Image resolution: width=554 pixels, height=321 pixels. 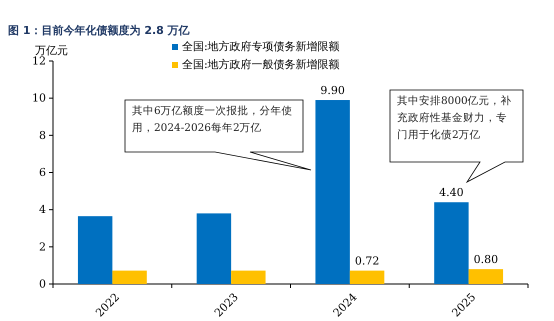 What do you see at coordinates (212, 120) in the screenshot?
I see `annotation: 其中6万亿额度一次报批，分年使用，2024-2026每年2万亿` at bounding box center [212, 120].